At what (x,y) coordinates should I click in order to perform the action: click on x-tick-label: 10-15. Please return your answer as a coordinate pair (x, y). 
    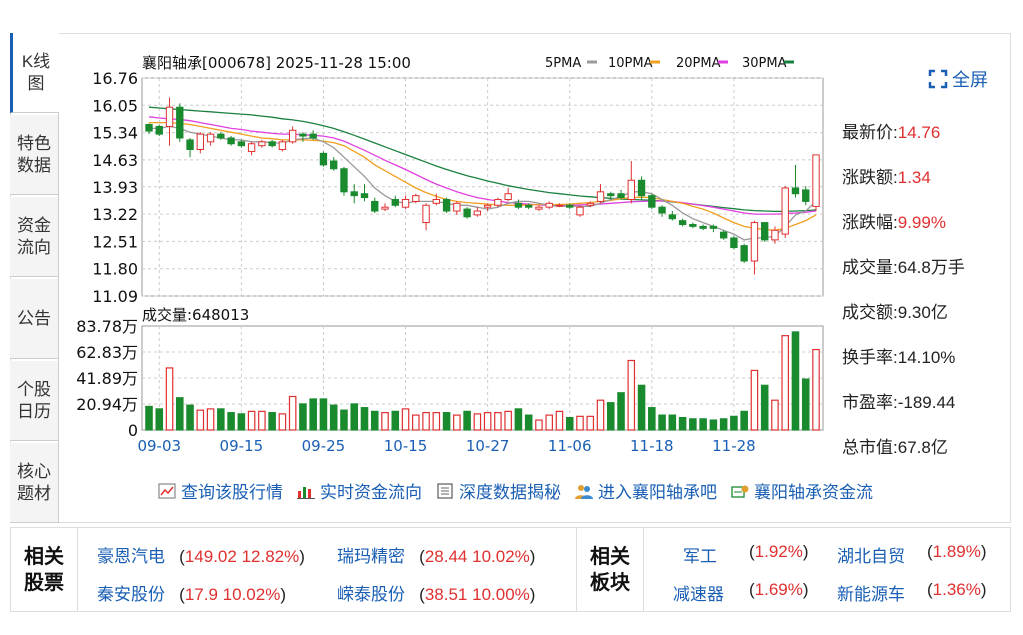
    Looking at the image, I should click on (406, 446).